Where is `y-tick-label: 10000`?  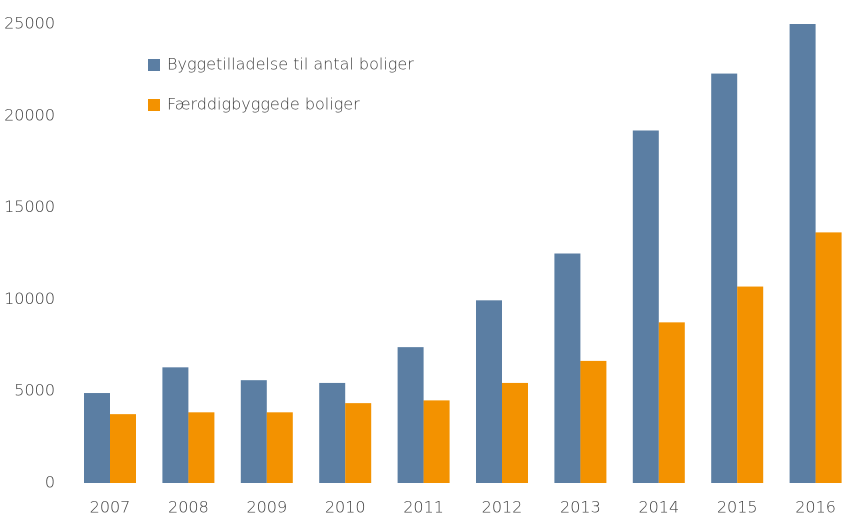
y-tick-label: 10000 is located at coordinates (29, 298).